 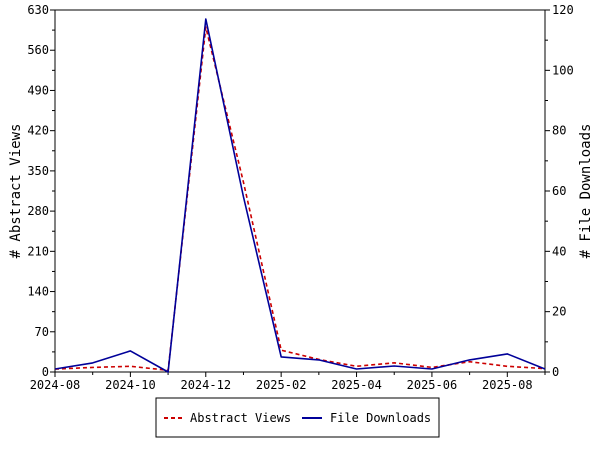 I want to click on right-tick-label: 40, so click(x=559, y=251).